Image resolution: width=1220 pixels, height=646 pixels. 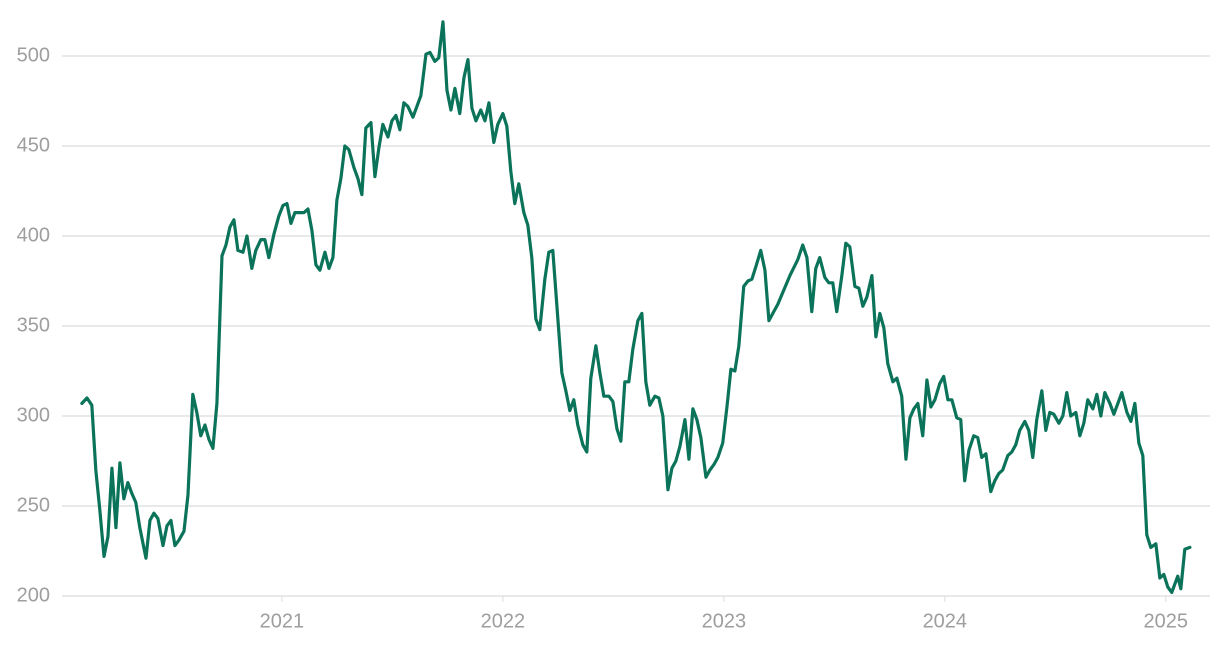 I want to click on x-tick-label: 2021, so click(x=282, y=621).